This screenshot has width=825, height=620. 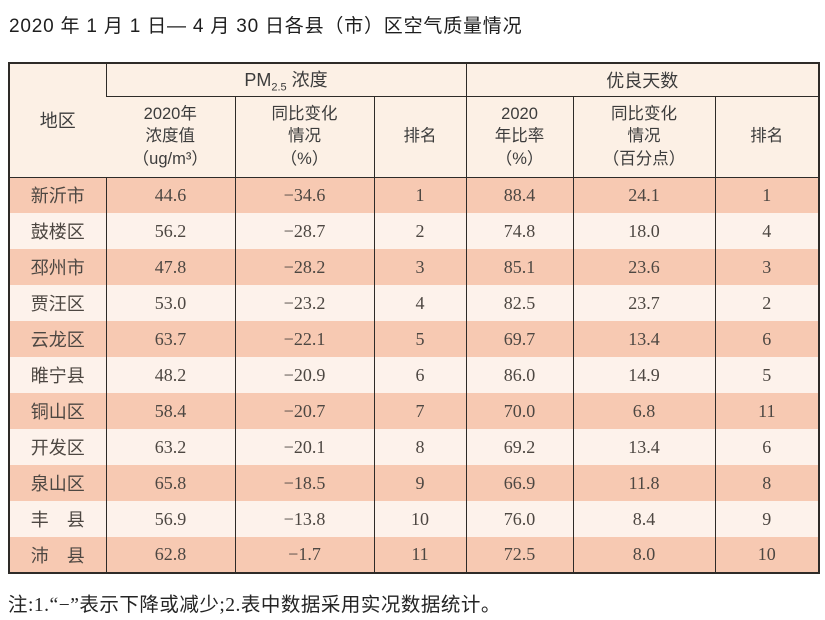 What do you see at coordinates (519, 137) in the screenshot?
I see `col-header-gd-ratio: 2020 年比率 （%）` at bounding box center [519, 137].